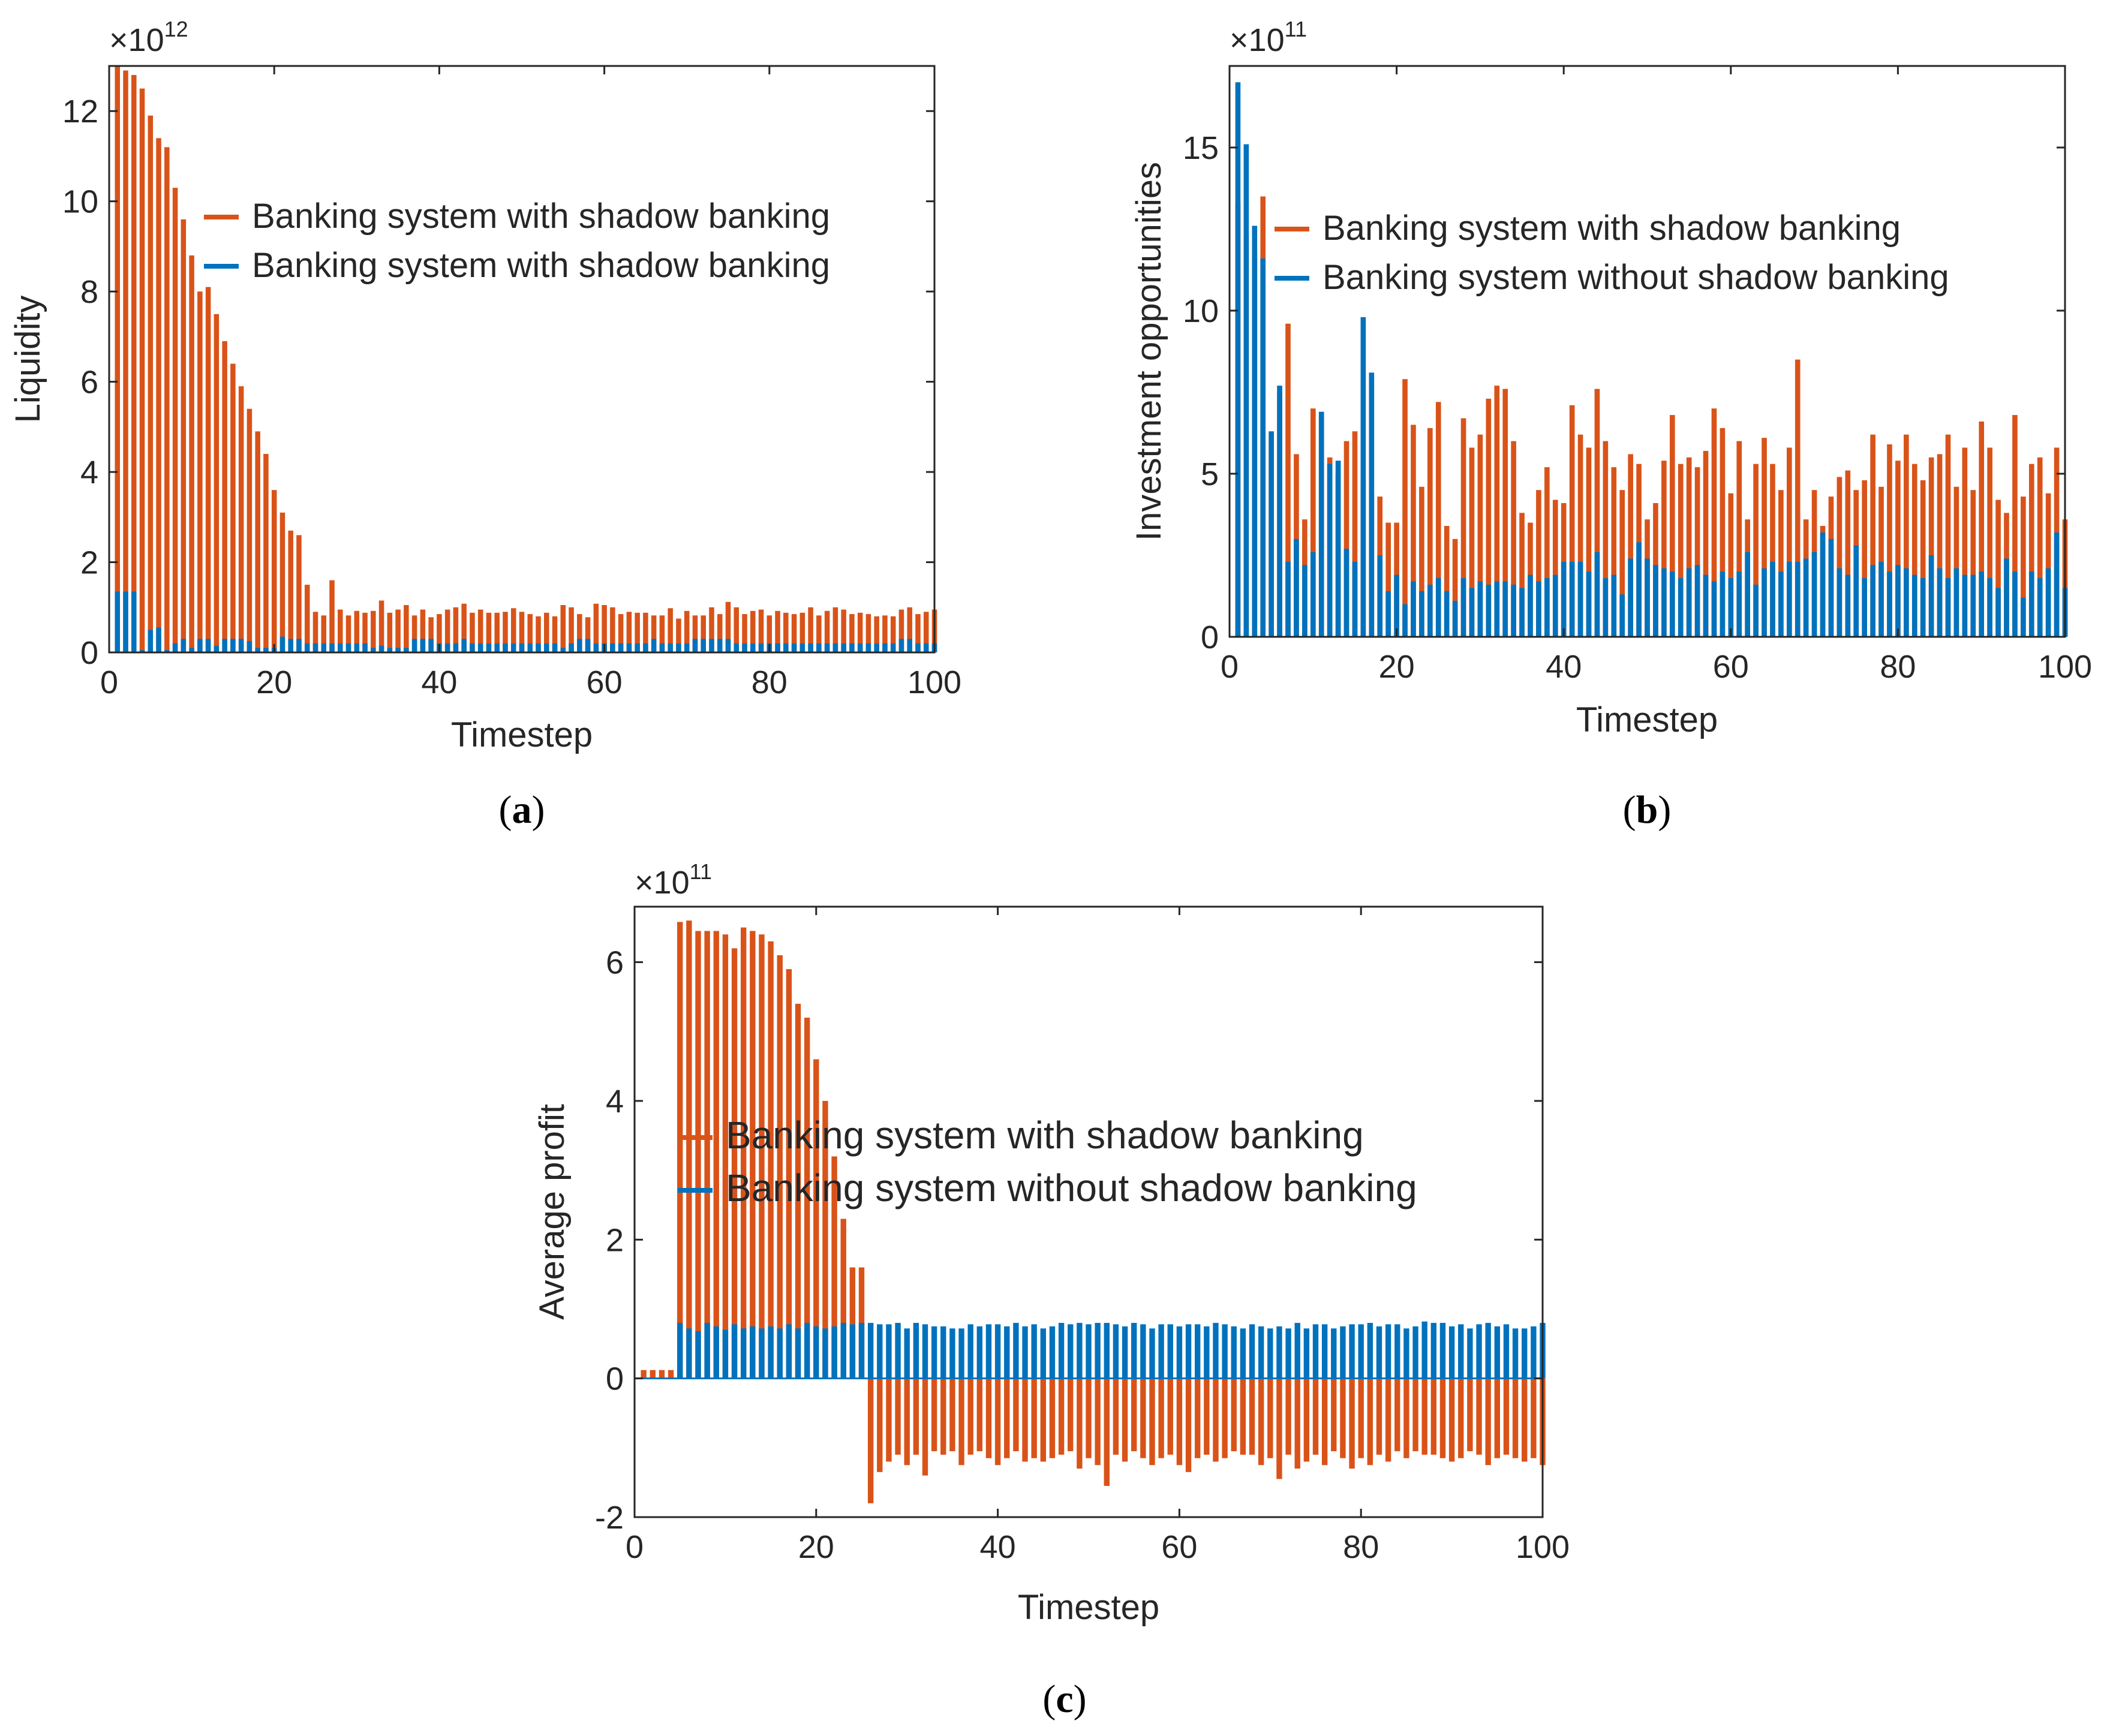 This screenshot has width=2107, height=1736. I want to click on panel-b-caption: (b), so click(1647, 810).